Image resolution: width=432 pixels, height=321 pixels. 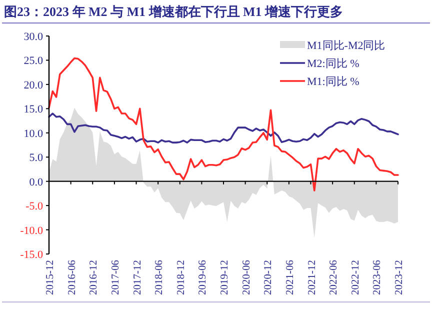 What do you see at coordinates (346, 45) in the screenshot?
I see `legend-label: M1同比-M2同比` at bounding box center [346, 45].